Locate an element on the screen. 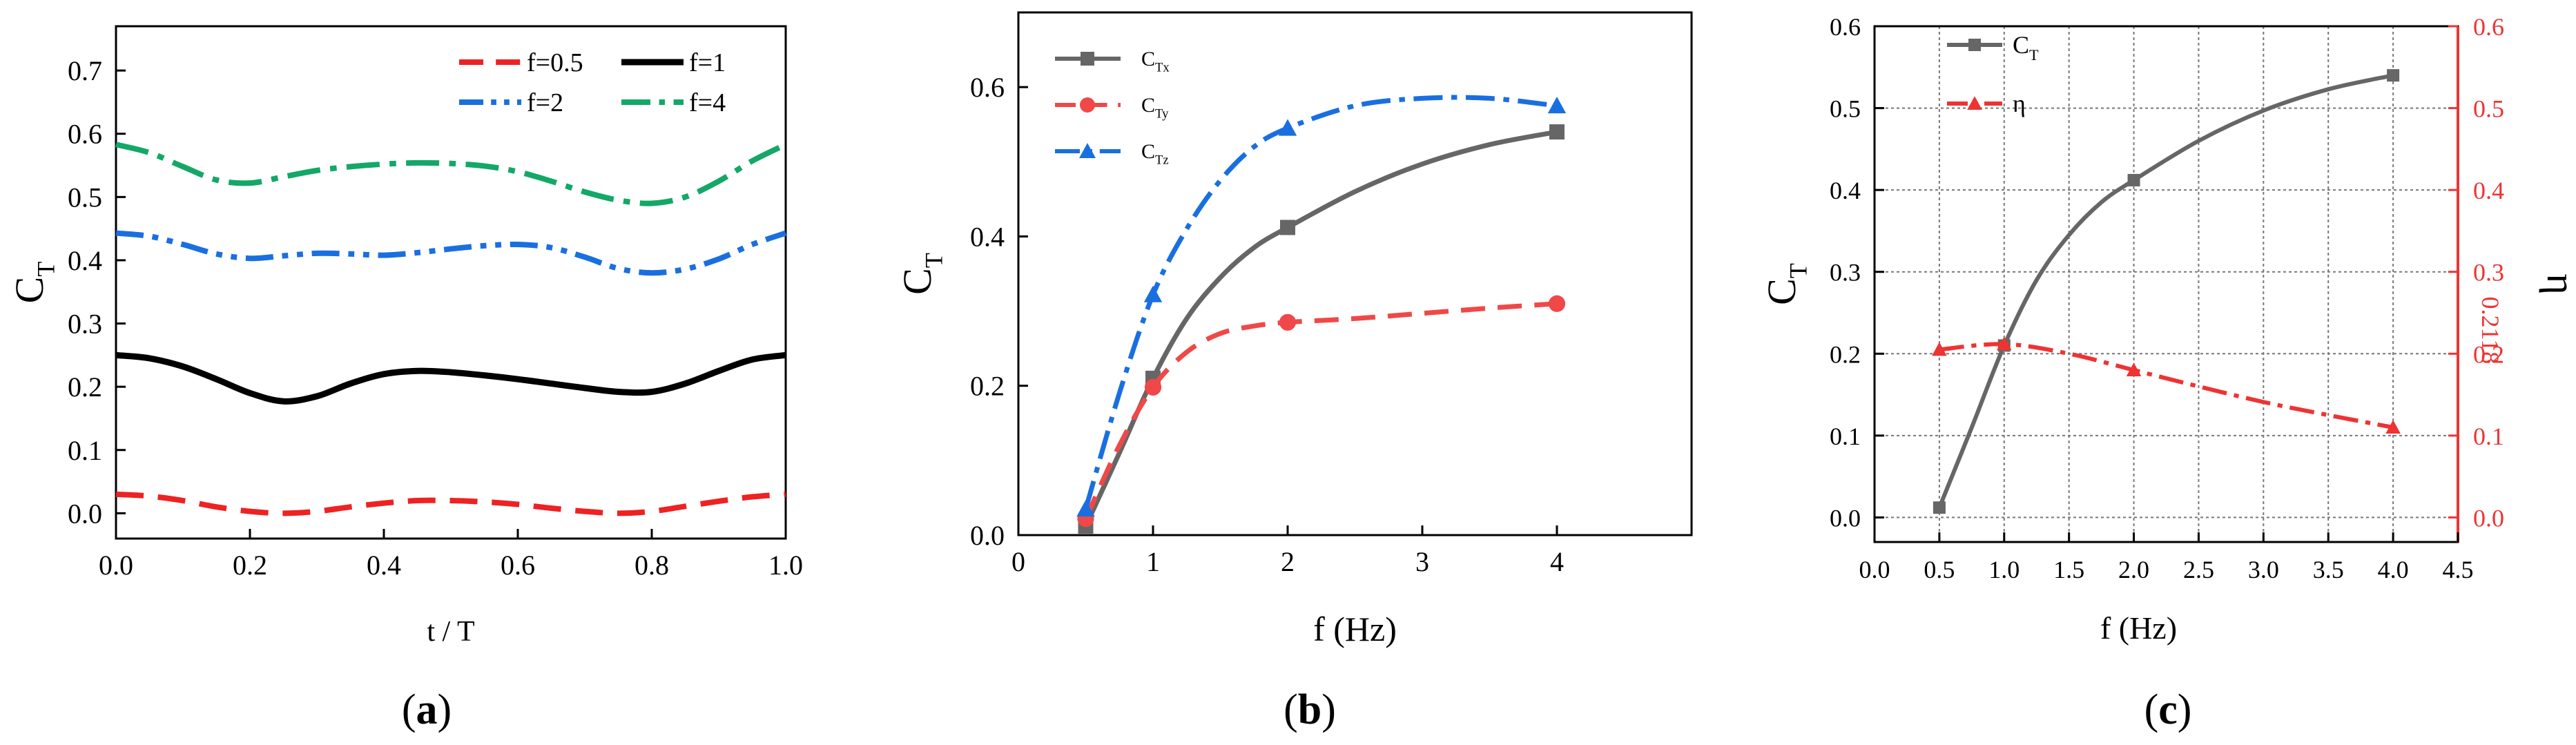 This screenshot has width=2576, height=745. data-point-Ty is located at coordinates (1557, 303).